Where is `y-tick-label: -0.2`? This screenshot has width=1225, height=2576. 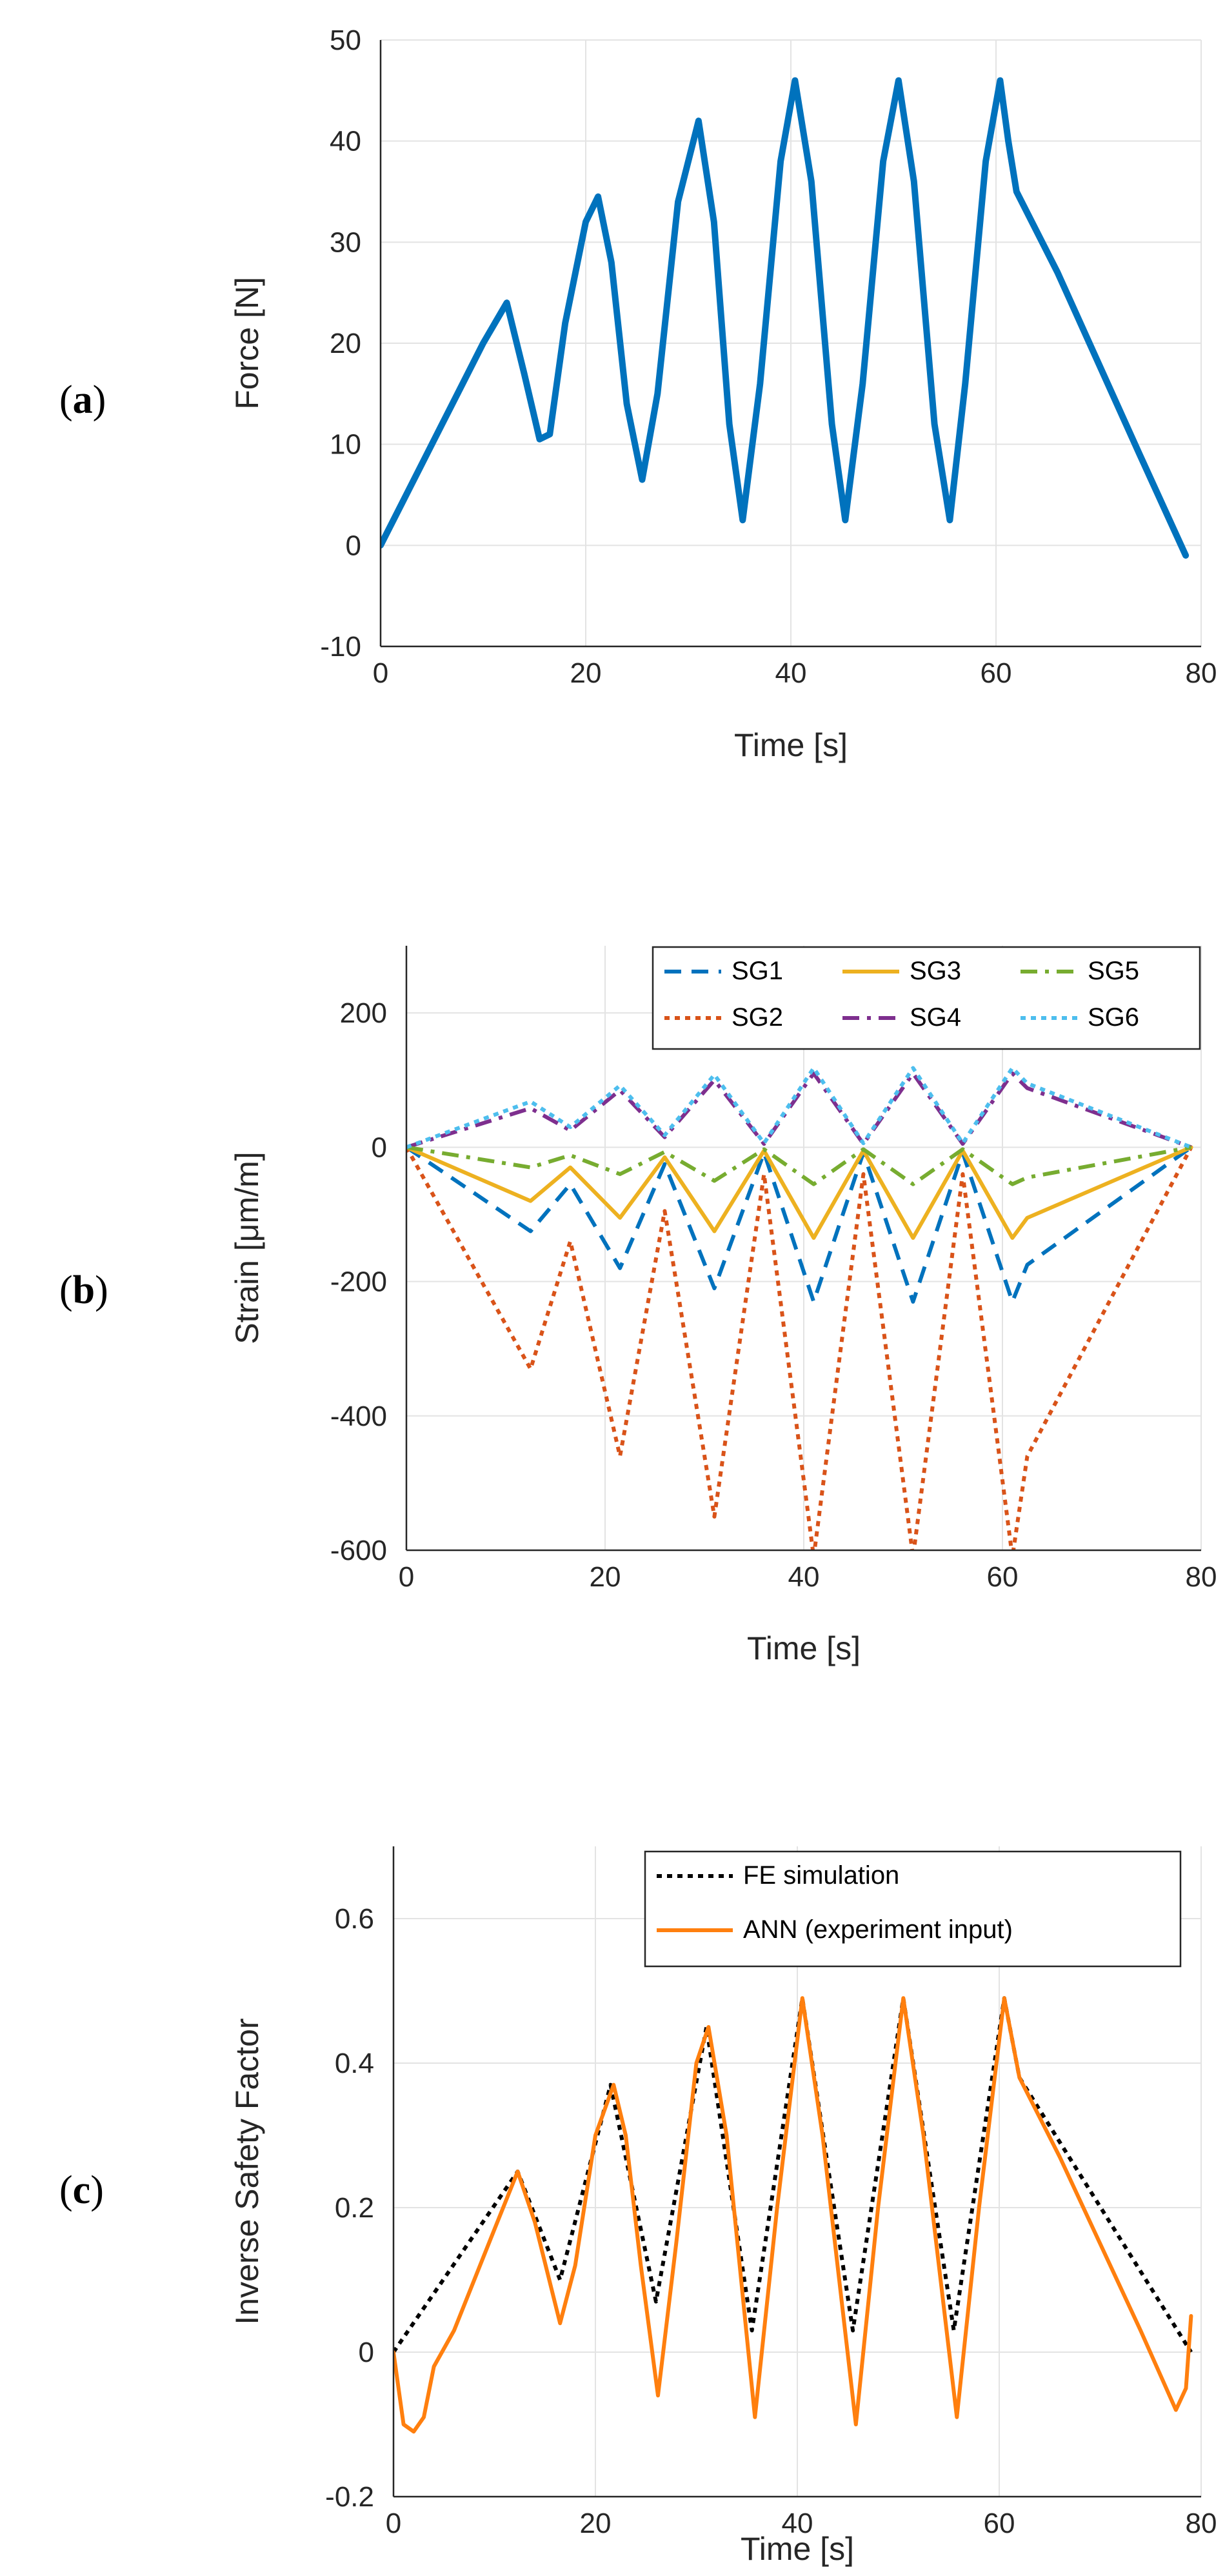 y-tick-label: -0.2 is located at coordinates (349, 2497).